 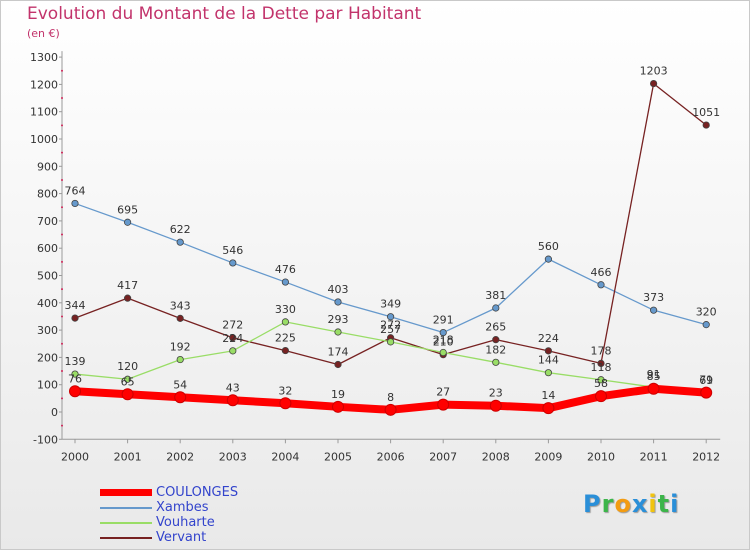 I want to click on legend-swatch-vouharte, so click(x=126, y=523).